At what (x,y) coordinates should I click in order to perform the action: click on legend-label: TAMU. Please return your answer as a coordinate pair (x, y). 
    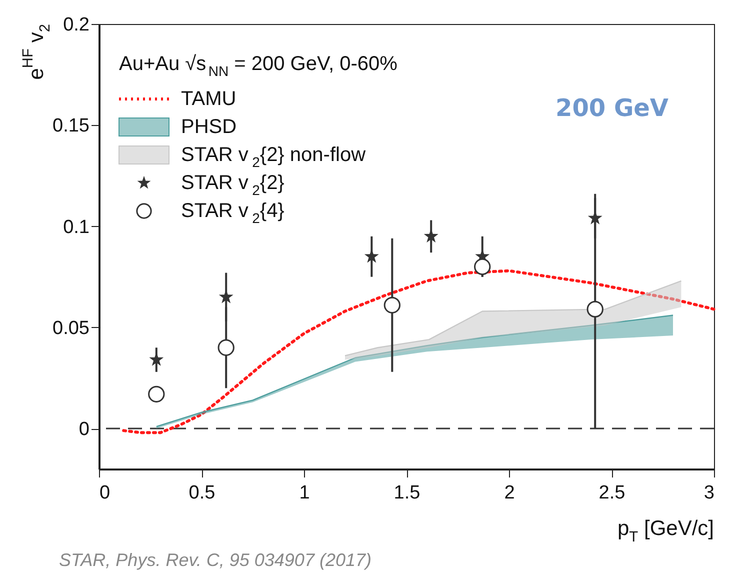
    Looking at the image, I should click on (208, 99).